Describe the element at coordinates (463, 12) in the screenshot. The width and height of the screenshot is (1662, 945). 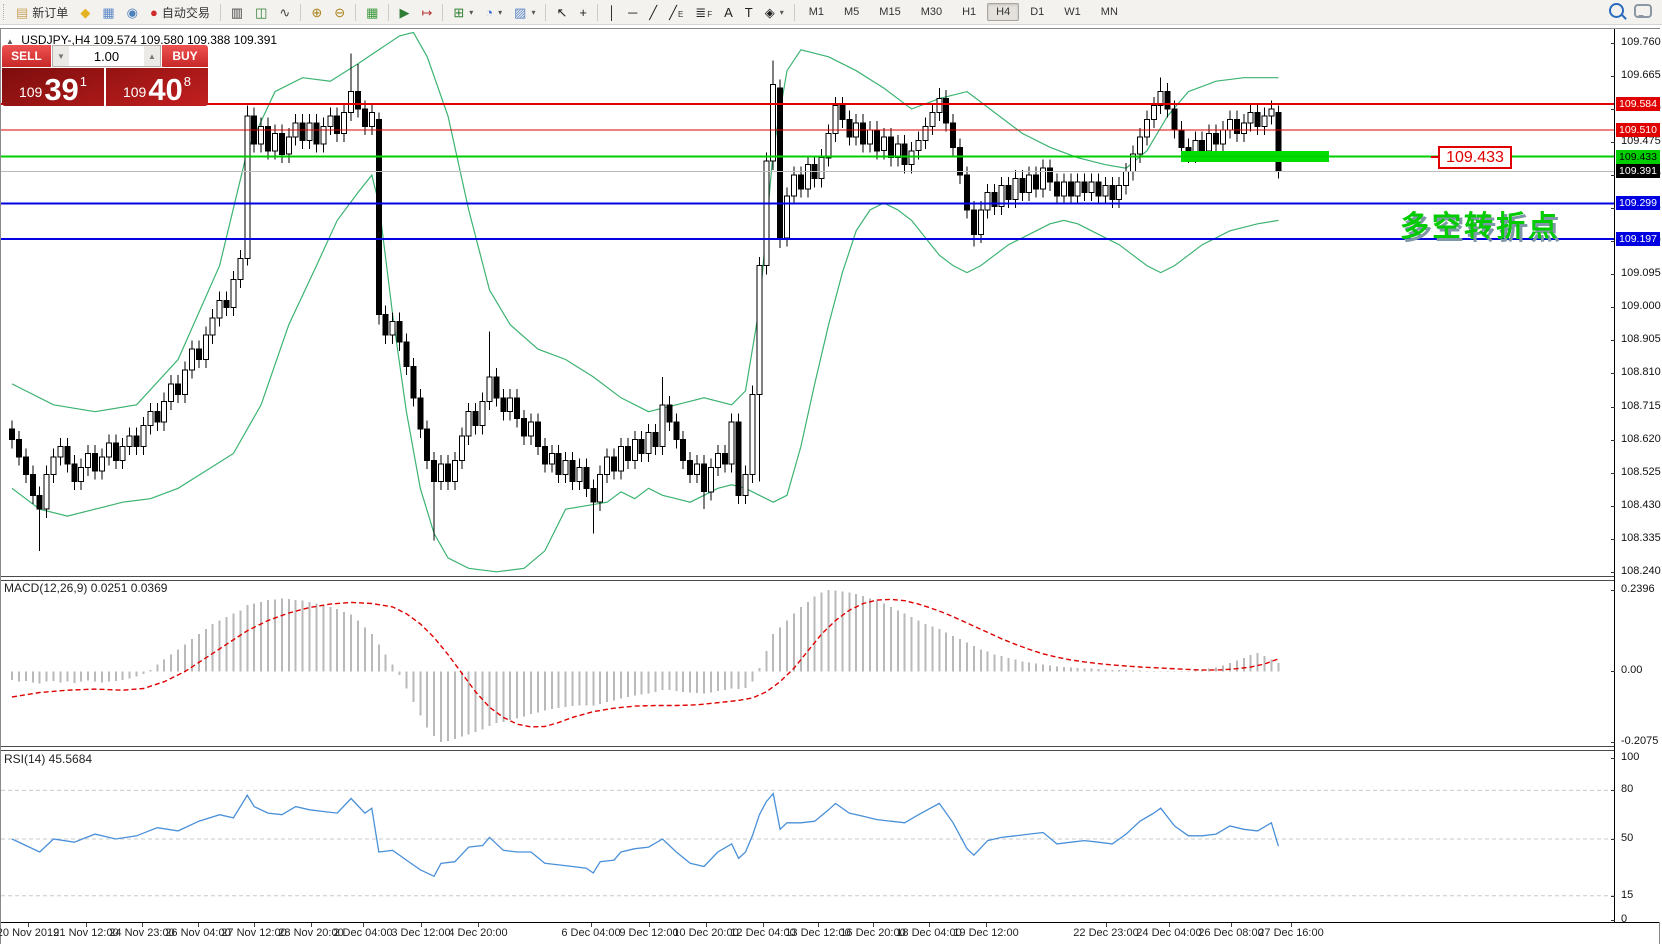
I see `new-chart-button: ⊞ ▾` at that location.